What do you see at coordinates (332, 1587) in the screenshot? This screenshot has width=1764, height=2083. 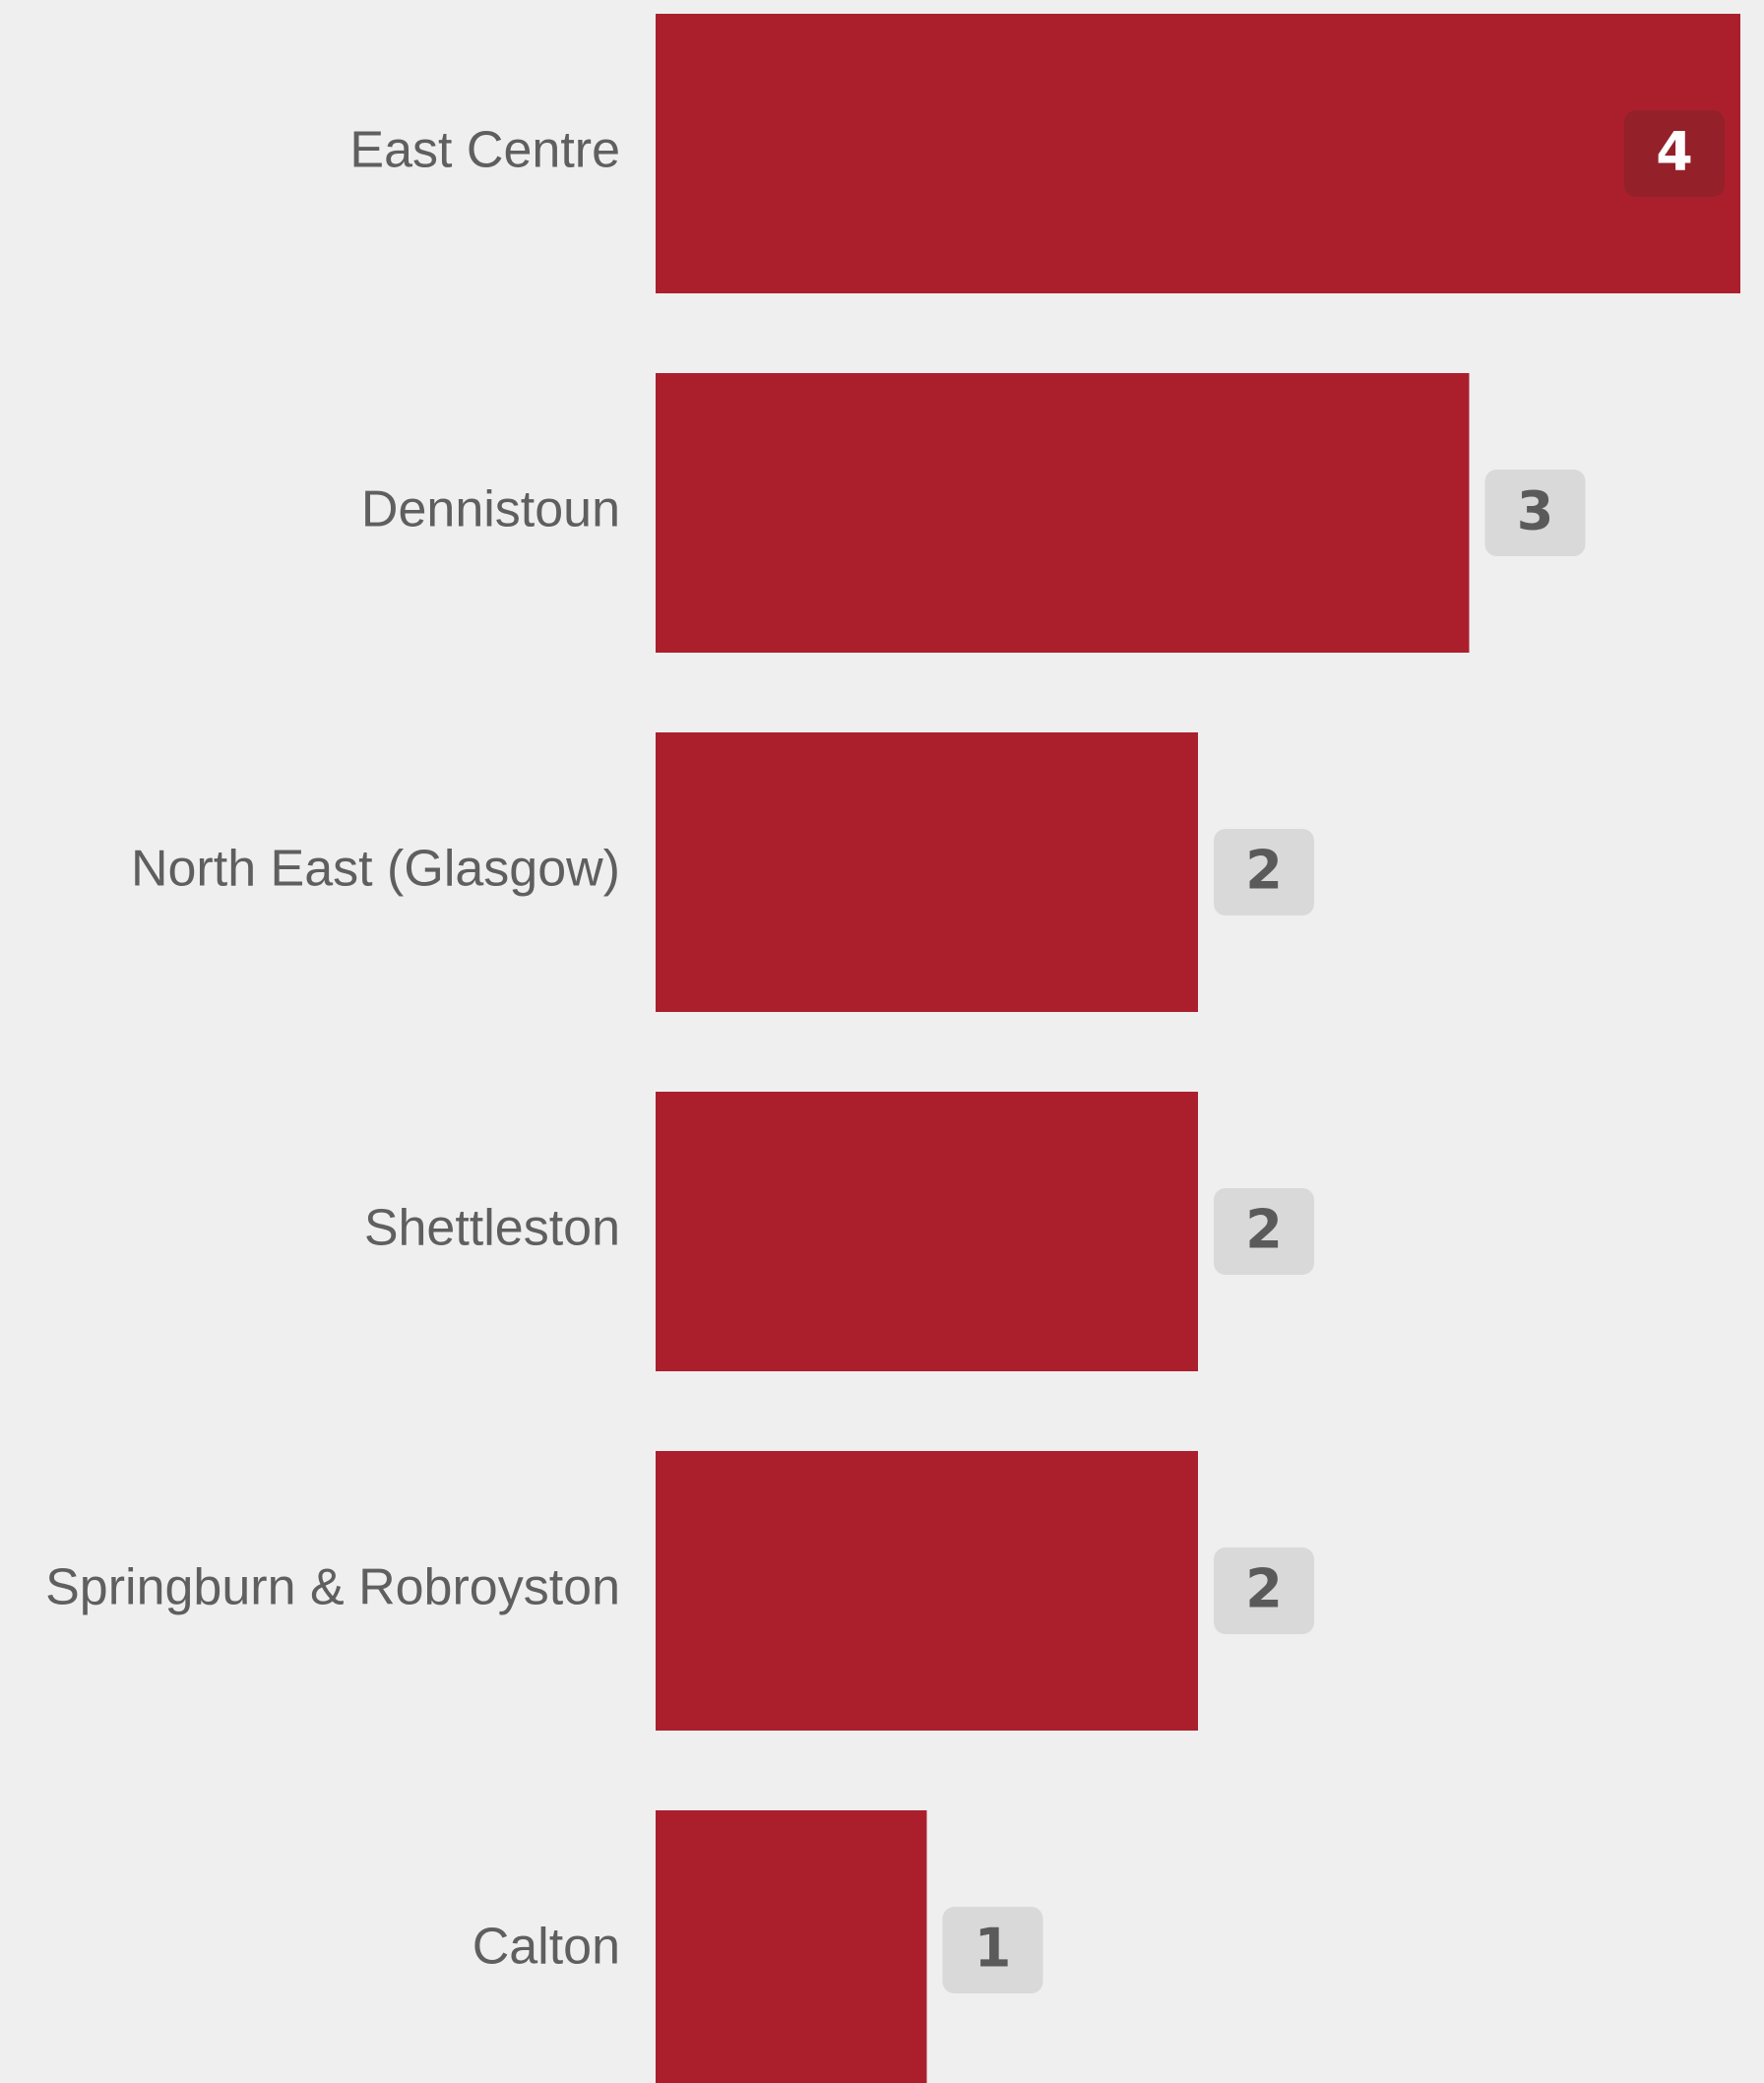 I see `category-label: Springburn & Robroyston` at bounding box center [332, 1587].